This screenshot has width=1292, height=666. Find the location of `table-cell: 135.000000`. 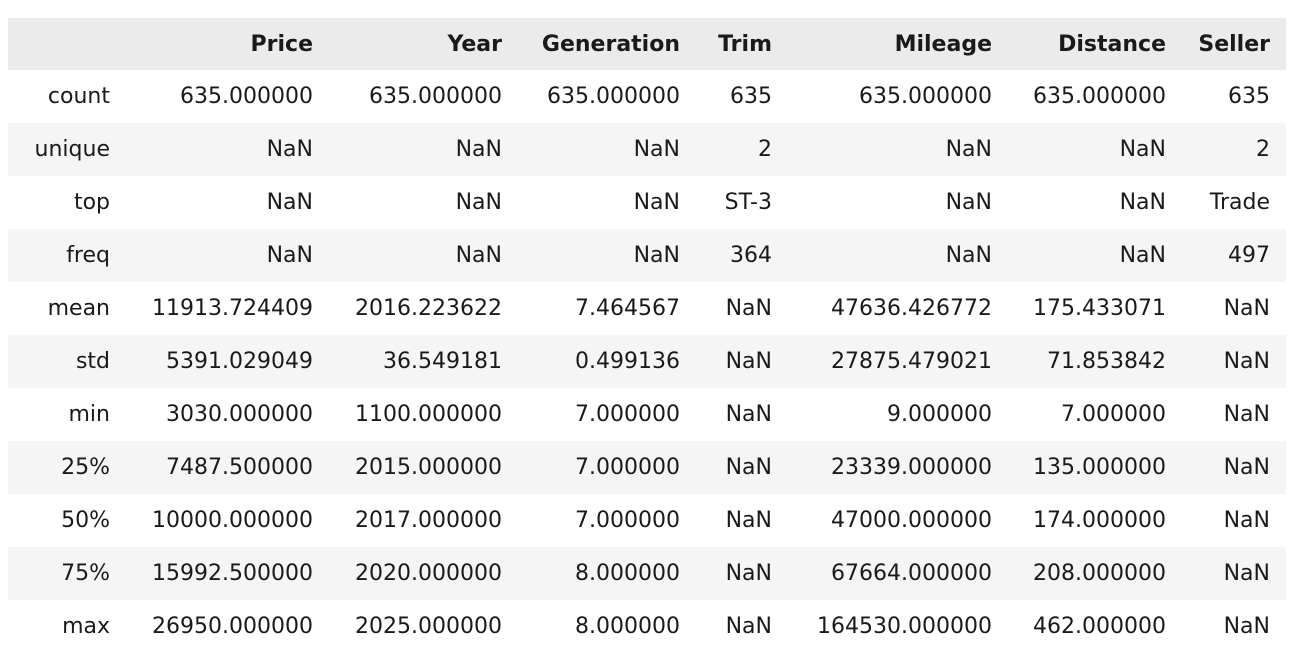

table-cell: 135.000000 is located at coordinates (1095, 467).